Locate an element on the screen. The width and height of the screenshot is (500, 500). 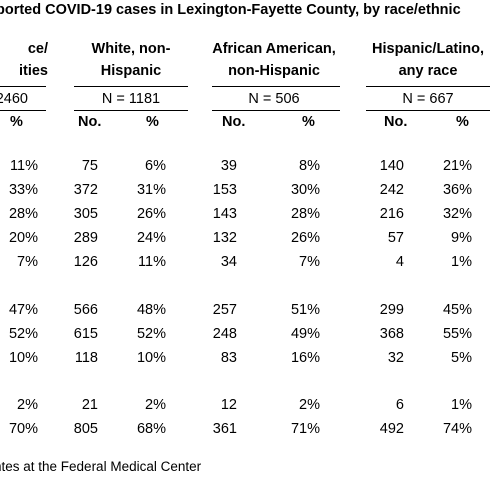
cell-percent: 51% is located at coordinates (305, 310).